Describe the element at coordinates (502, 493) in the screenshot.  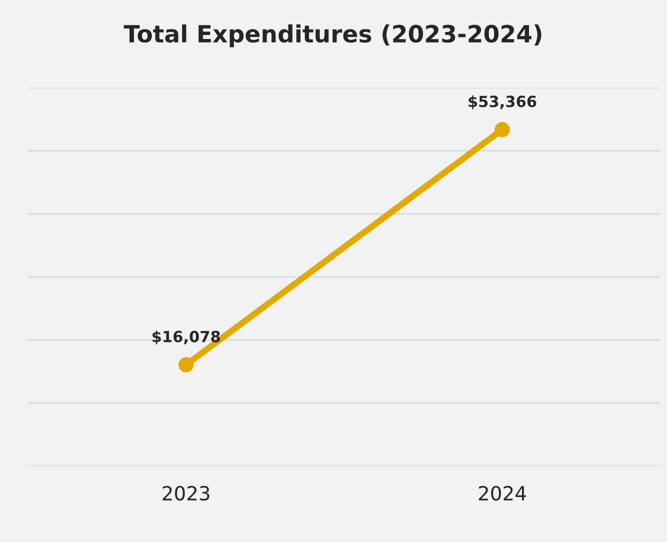
I see `x-tick-label: 2024` at that location.